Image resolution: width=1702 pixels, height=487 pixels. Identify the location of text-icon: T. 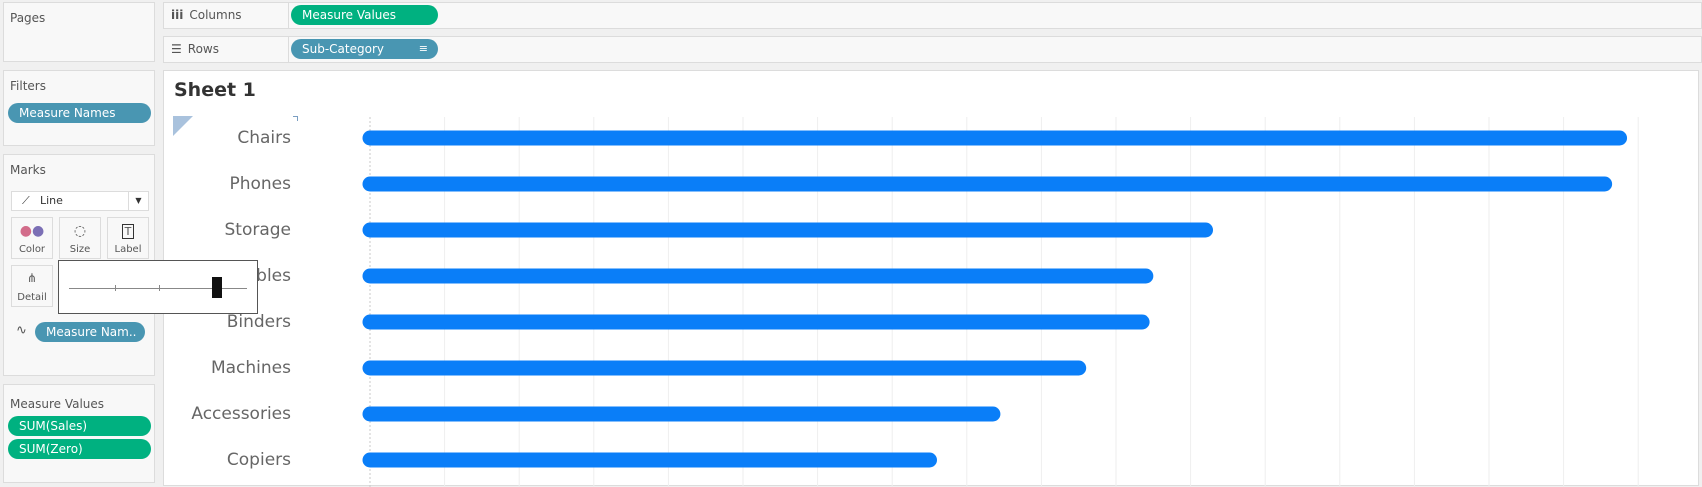
(128, 231).